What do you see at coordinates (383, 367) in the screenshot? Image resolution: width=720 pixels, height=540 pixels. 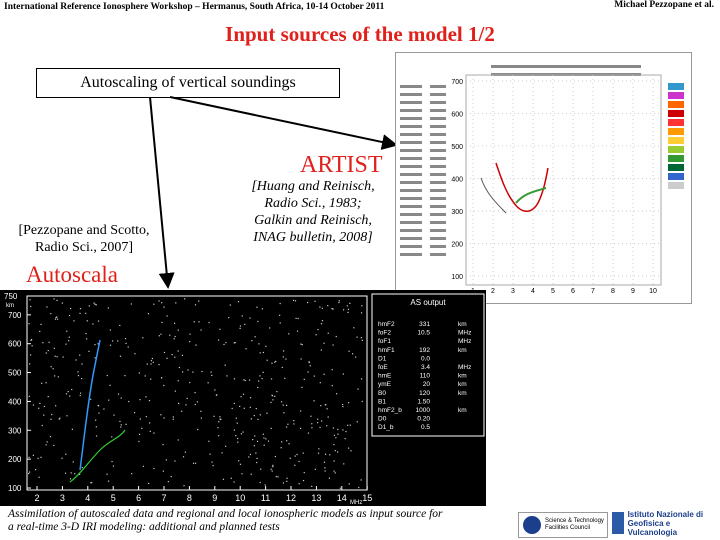 I see `output-cell: foE` at bounding box center [383, 367].